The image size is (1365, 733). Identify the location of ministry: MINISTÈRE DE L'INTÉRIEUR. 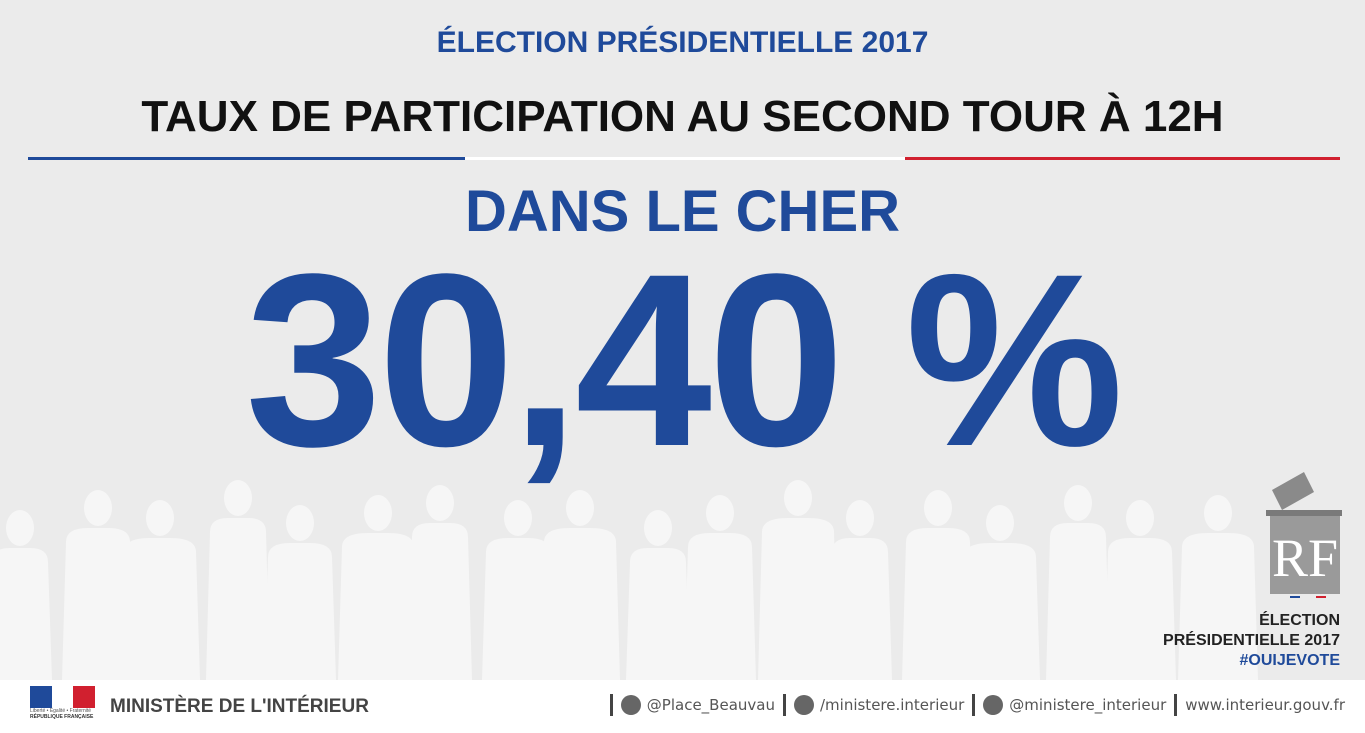
(239, 706).